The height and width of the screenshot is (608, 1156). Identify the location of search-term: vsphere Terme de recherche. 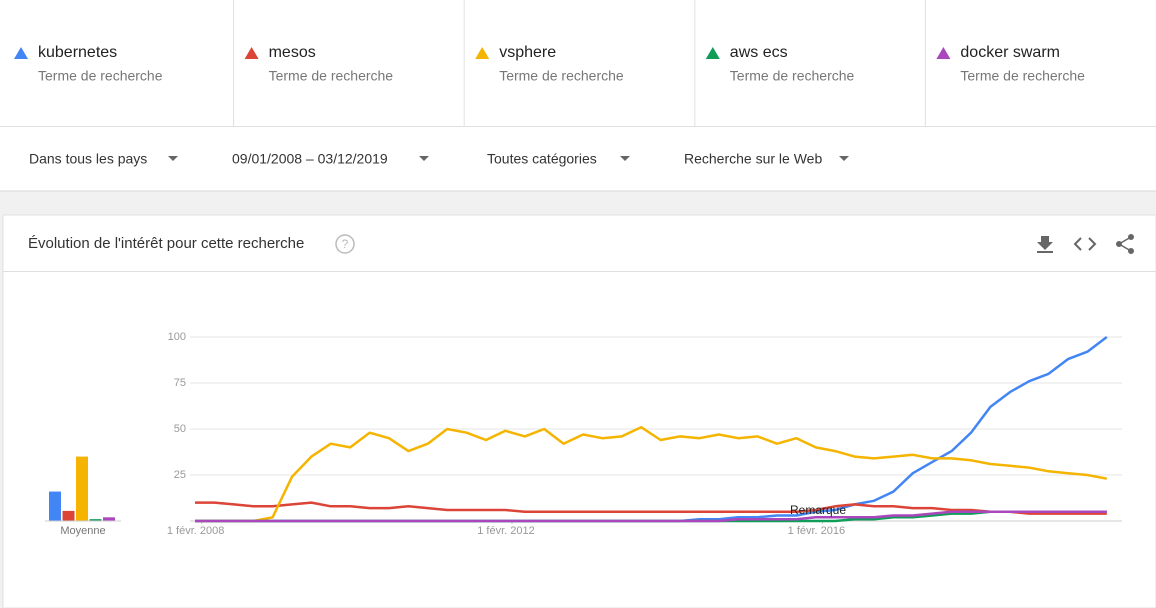
(543, 63).